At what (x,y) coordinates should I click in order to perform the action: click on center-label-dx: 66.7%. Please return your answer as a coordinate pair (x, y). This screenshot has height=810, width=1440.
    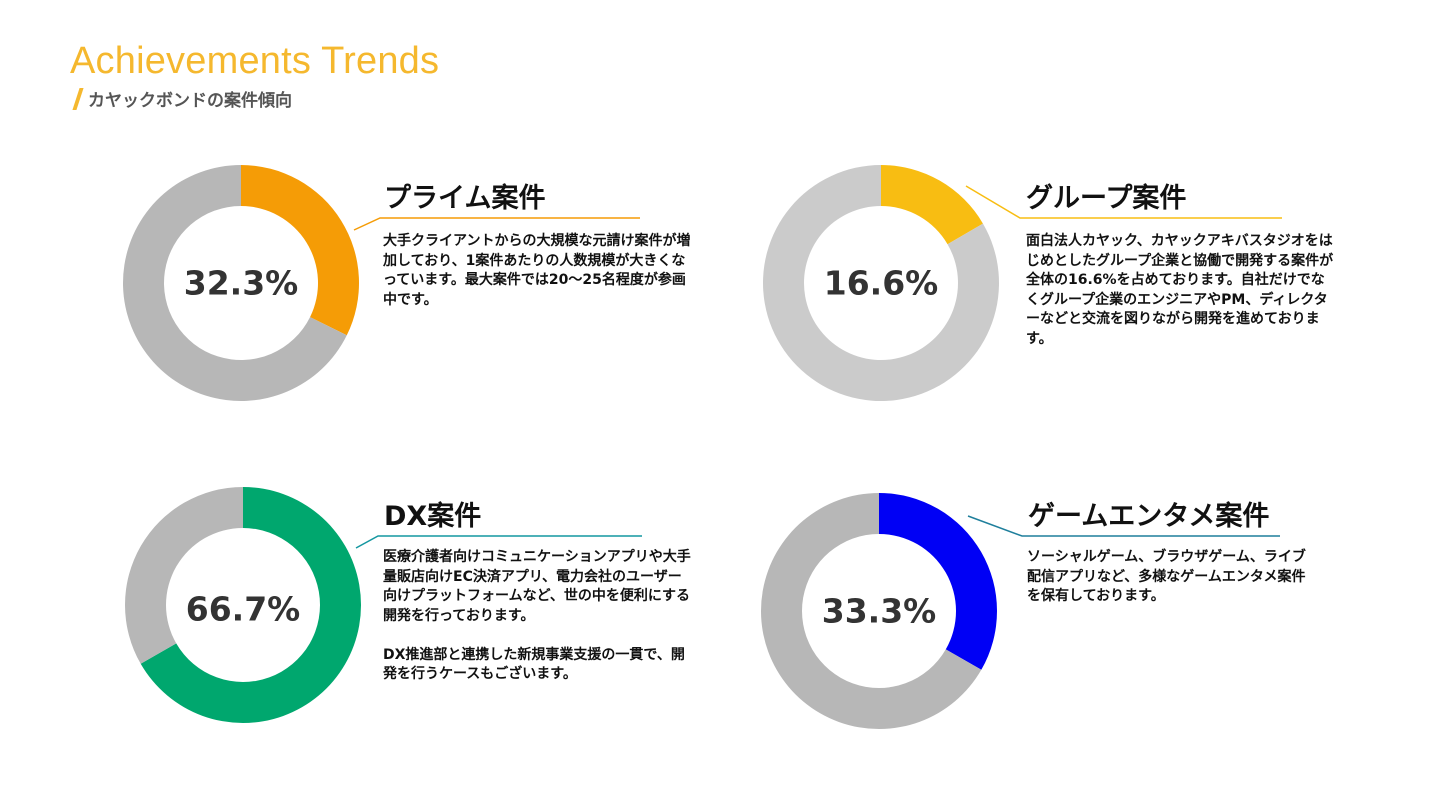
    Looking at the image, I should click on (243, 609).